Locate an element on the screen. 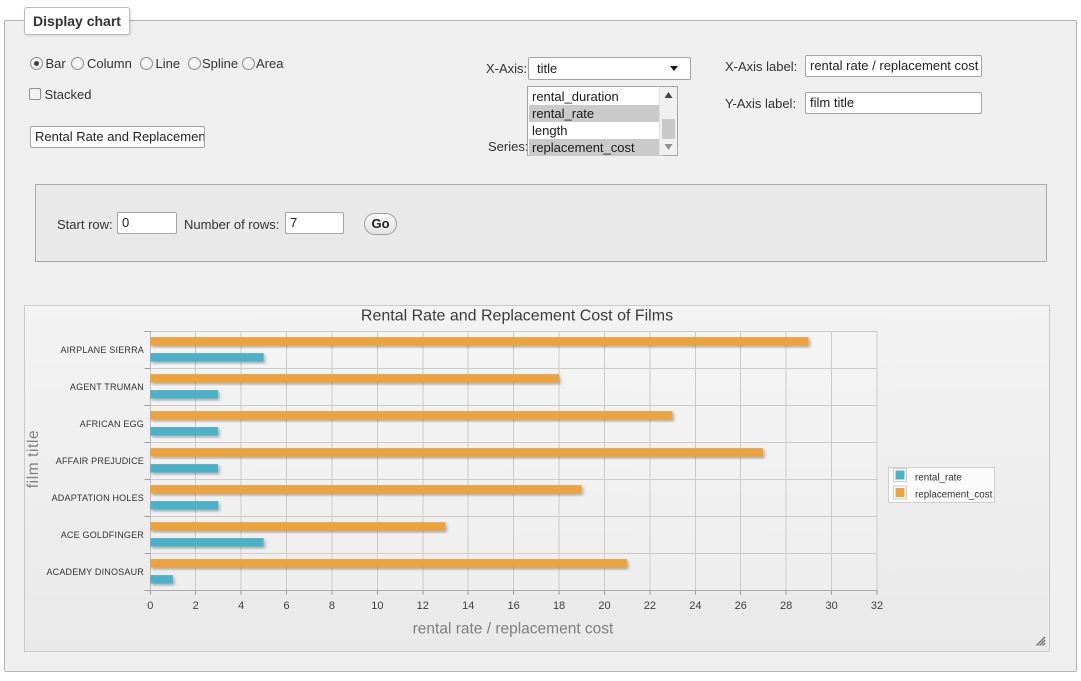  svg-text: 12 is located at coordinates (423, 606).